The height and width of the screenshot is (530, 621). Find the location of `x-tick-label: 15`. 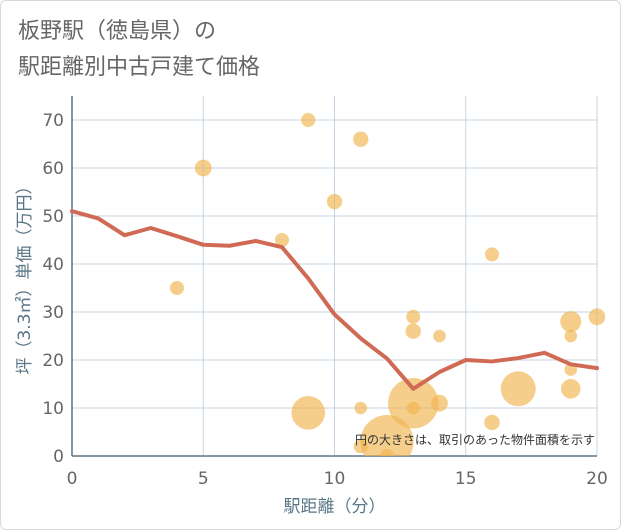

x-tick-label: 15 is located at coordinates (466, 479).